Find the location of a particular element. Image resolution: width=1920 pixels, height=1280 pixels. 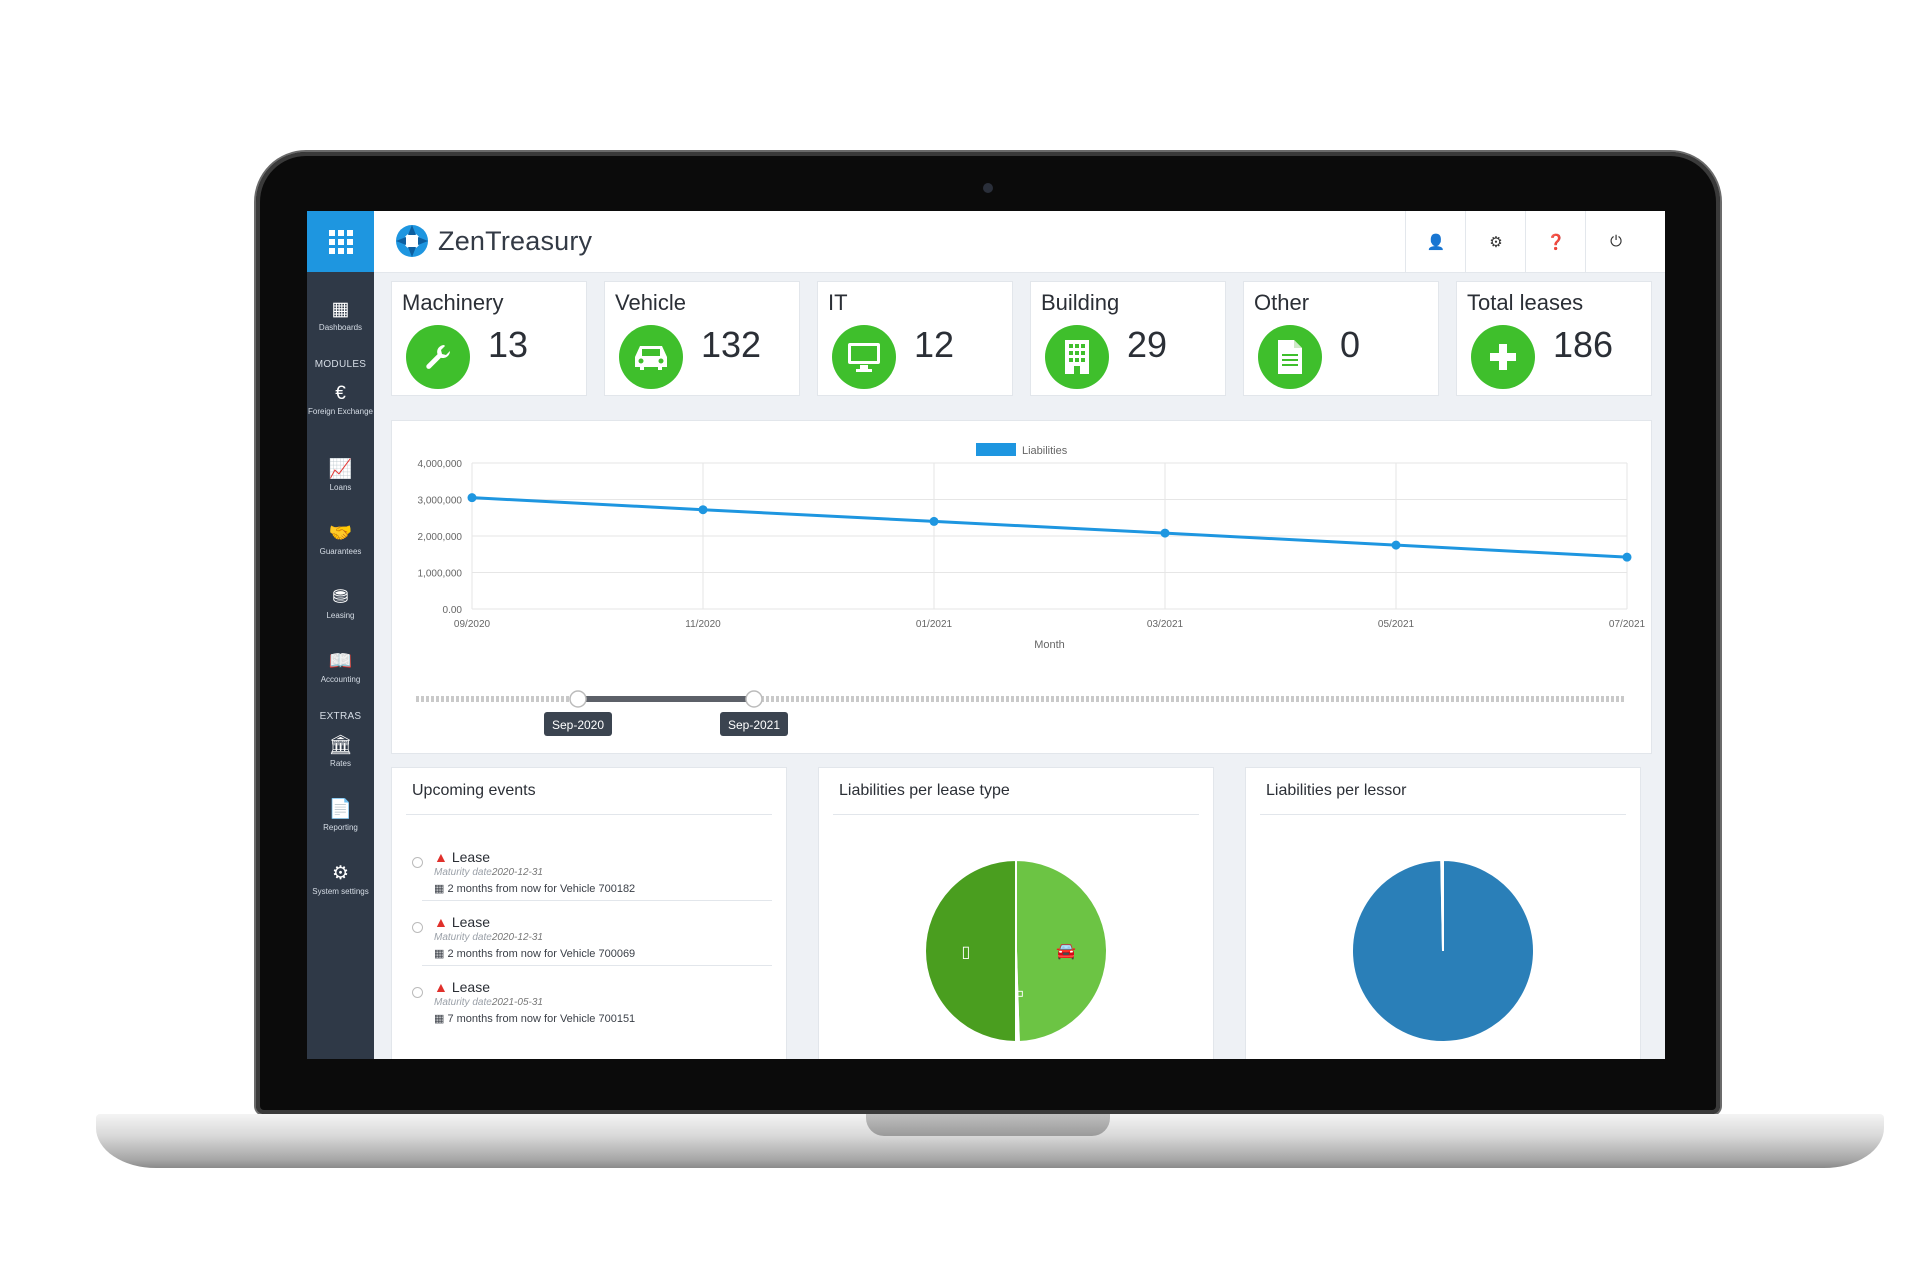

sidebar-item-reporting: 📄 Reporting is located at coordinates (340, 816).